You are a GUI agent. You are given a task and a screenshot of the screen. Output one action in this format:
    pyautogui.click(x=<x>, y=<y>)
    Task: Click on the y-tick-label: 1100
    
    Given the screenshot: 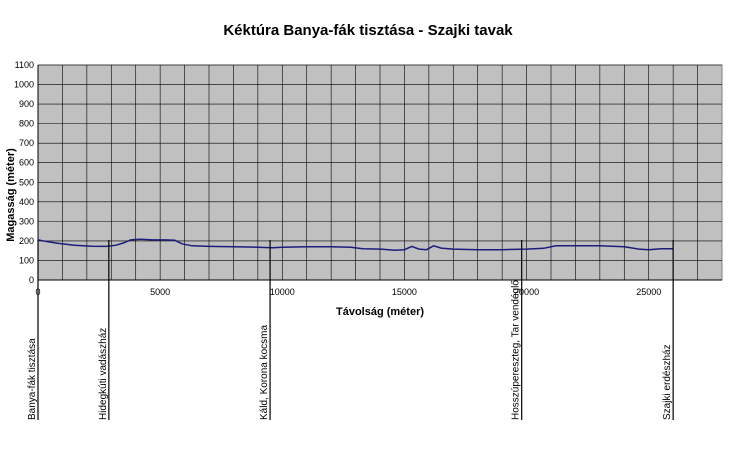 What is the action you would take?
    pyautogui.click(x=24, y=65)
    